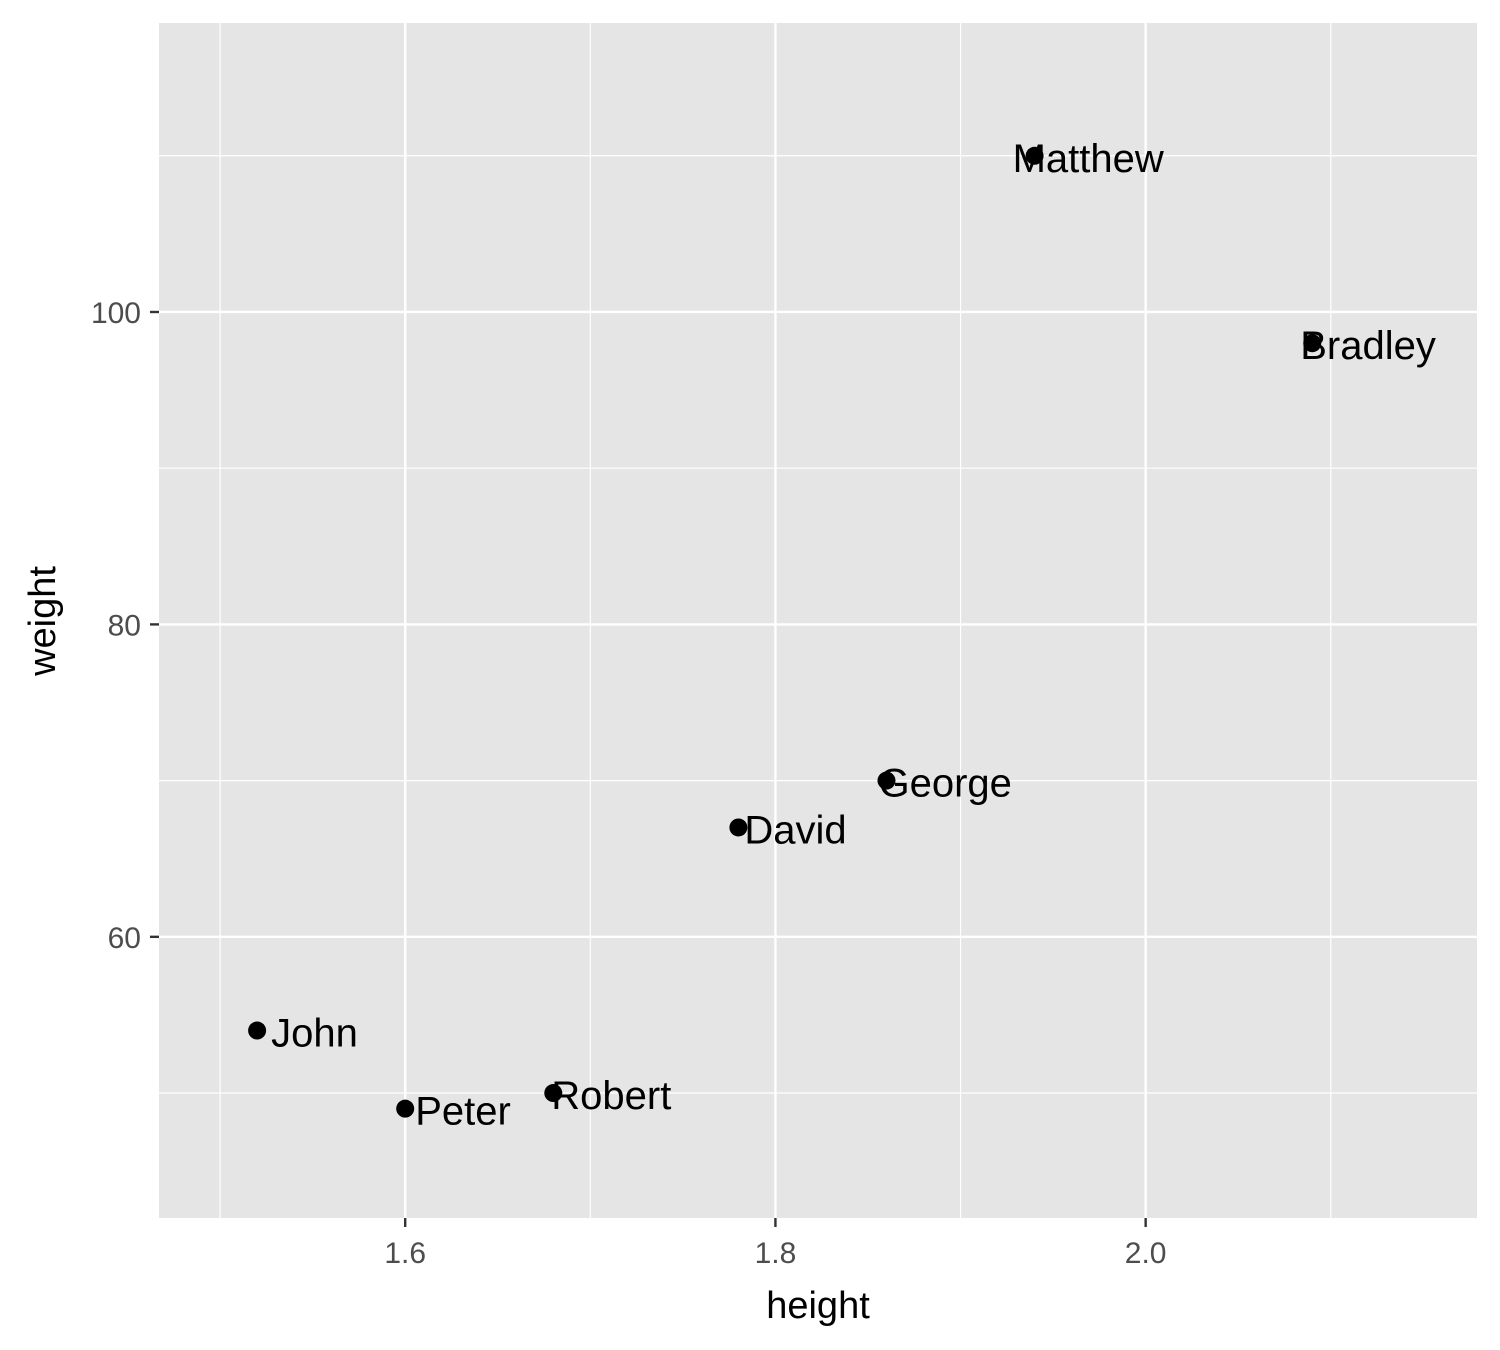 This screenshot has height=1350, width=1500. I want to click on data-point-label: Robert, so click(611, 1096).